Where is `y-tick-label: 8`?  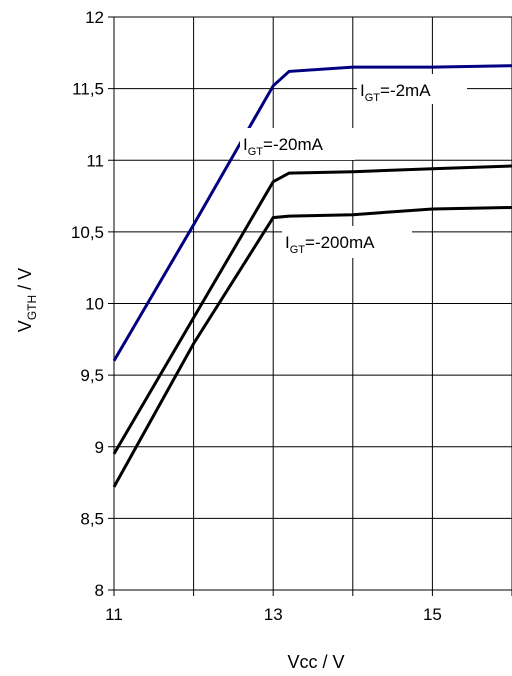 y-tick-label: 8 is located at coordinates (99, 590).